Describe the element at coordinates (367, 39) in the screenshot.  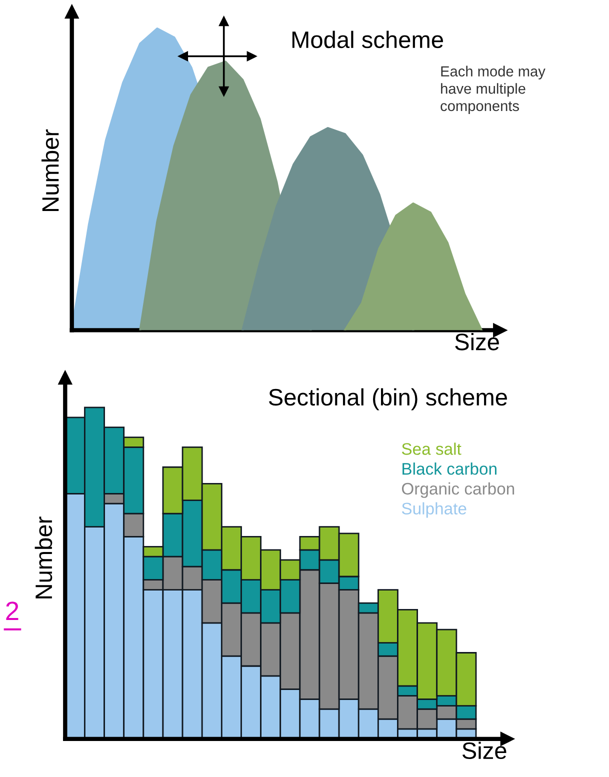
I see `chart-title: Modal scheme` at that location.